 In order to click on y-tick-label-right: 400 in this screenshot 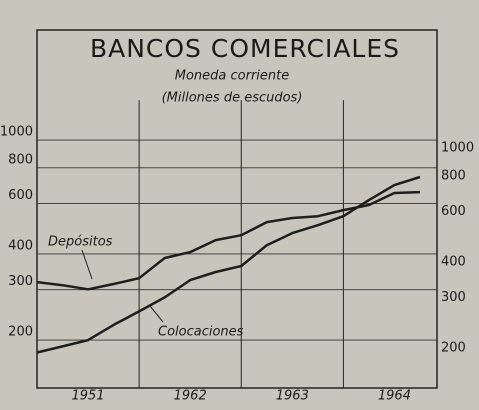, I will do `click(453, 261)`.